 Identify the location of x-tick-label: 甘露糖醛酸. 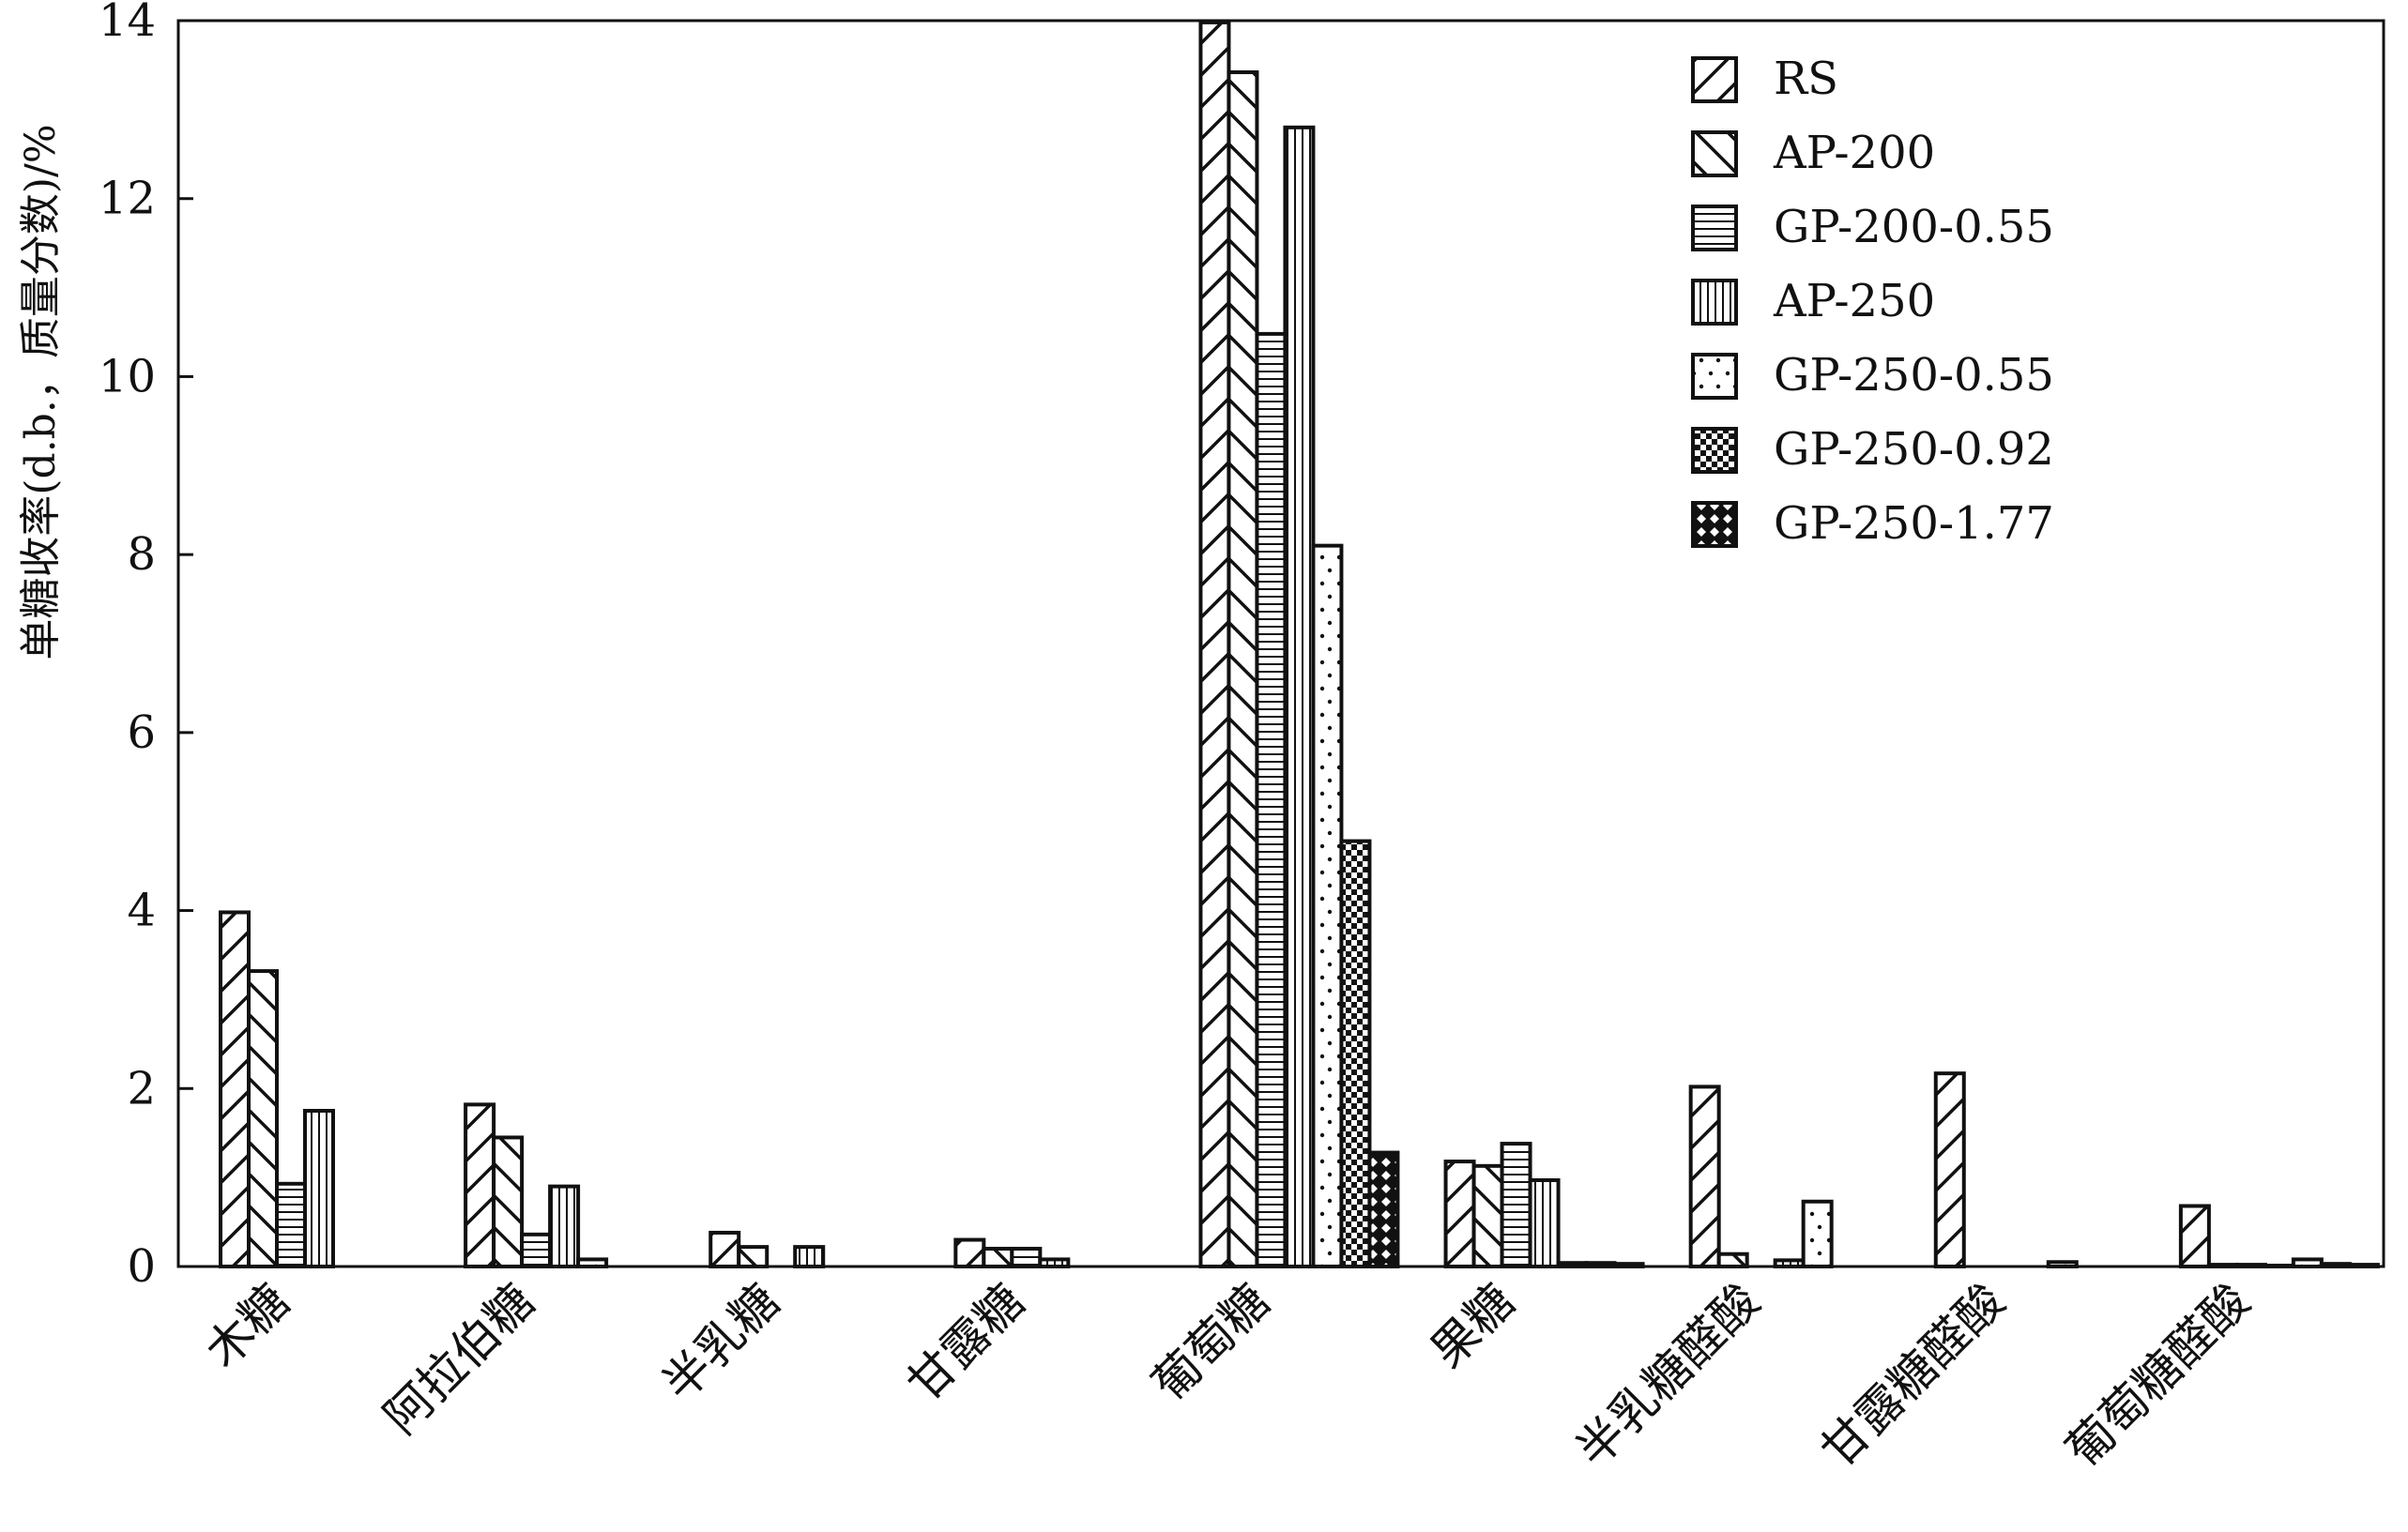
(1912, 1375).